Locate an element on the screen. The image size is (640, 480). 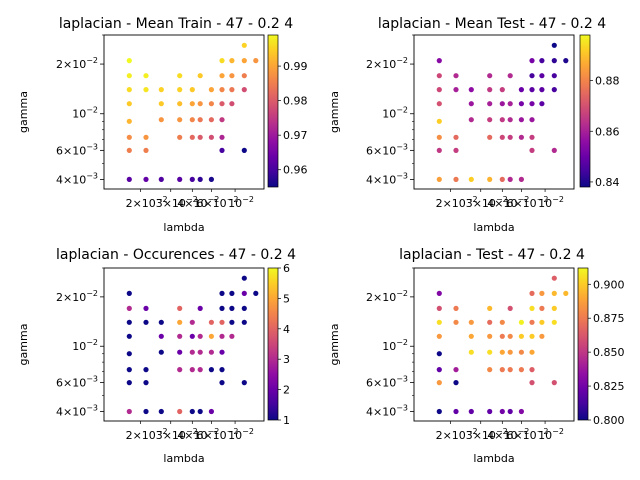
colorbar-tick-label: 0.875 is located at coordinates (609, 318).